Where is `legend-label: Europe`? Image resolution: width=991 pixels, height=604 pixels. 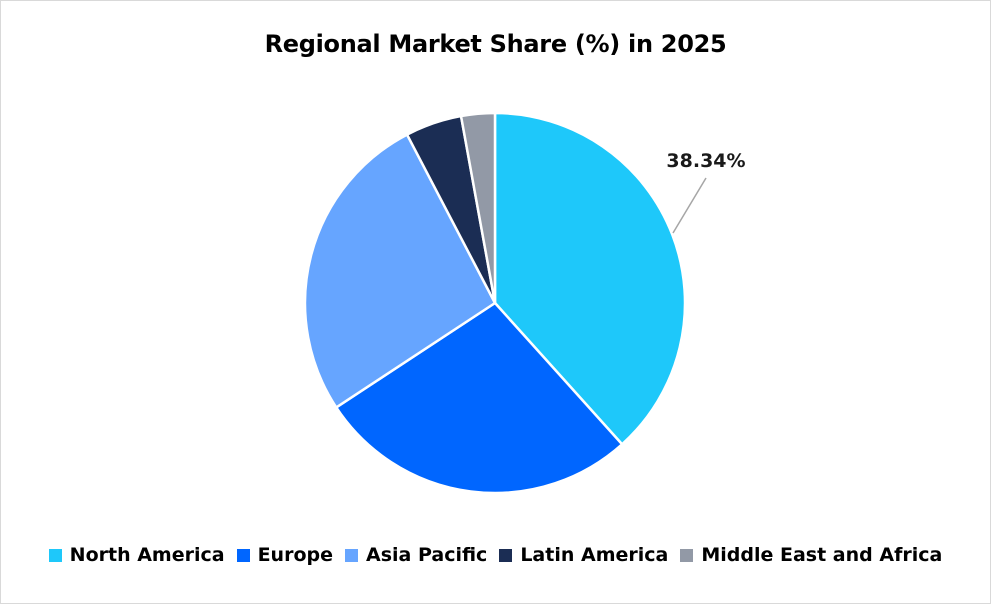
legend-label: Europe is located at coordinates (295, 555).